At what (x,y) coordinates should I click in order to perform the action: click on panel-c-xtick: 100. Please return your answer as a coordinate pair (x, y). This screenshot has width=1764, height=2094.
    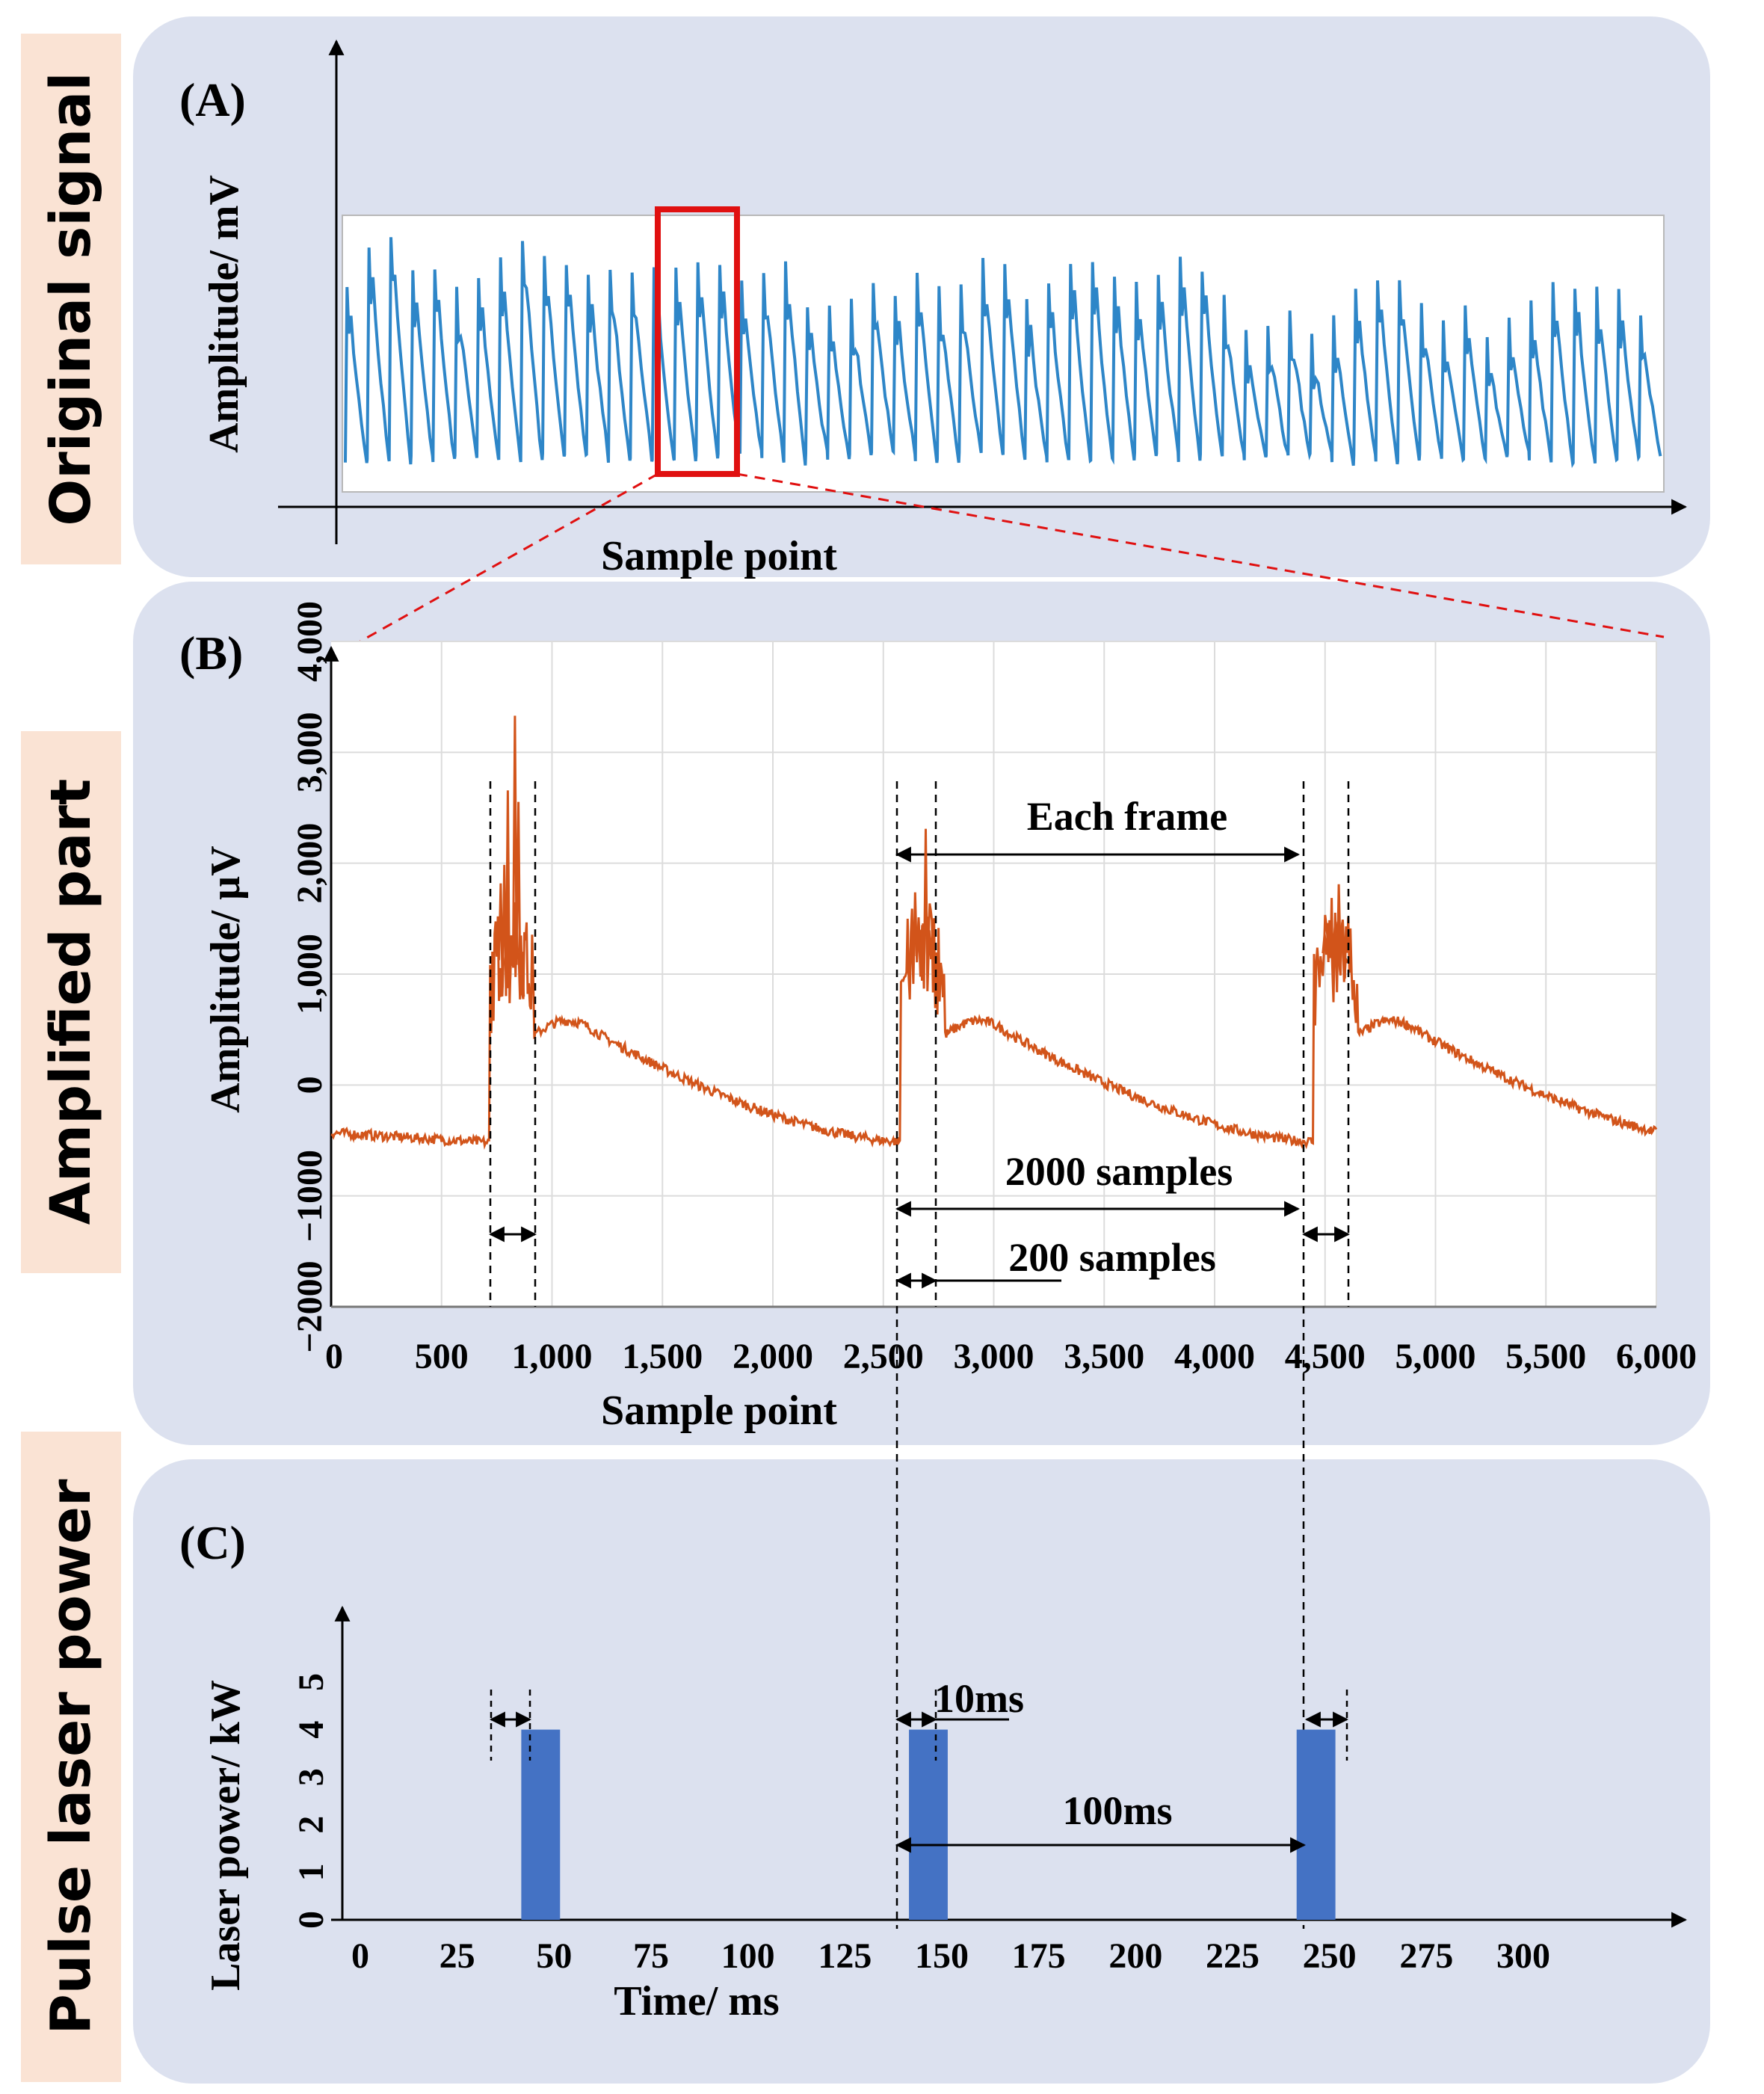
    Looking at the image, I should click on (748, 1956).